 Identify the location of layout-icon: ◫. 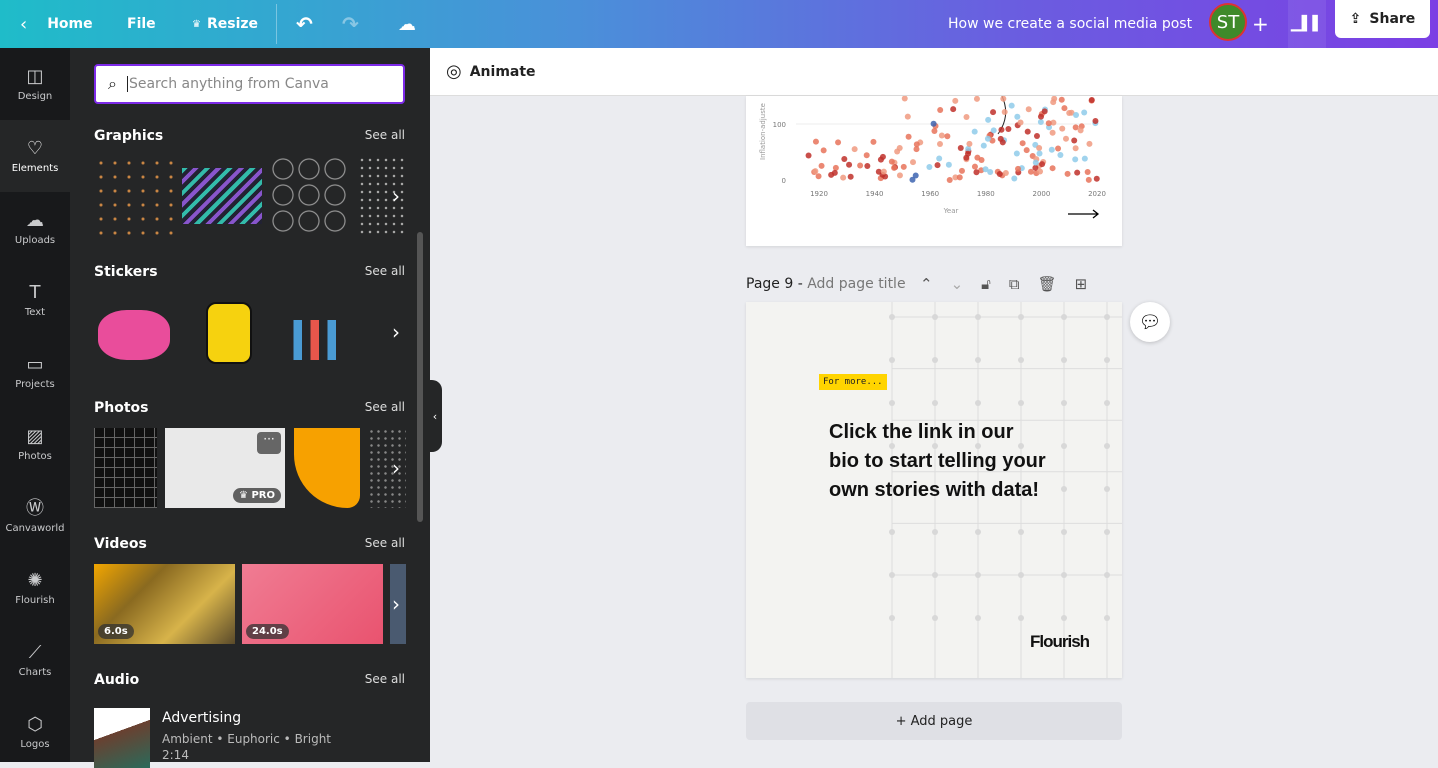
(35, 76).